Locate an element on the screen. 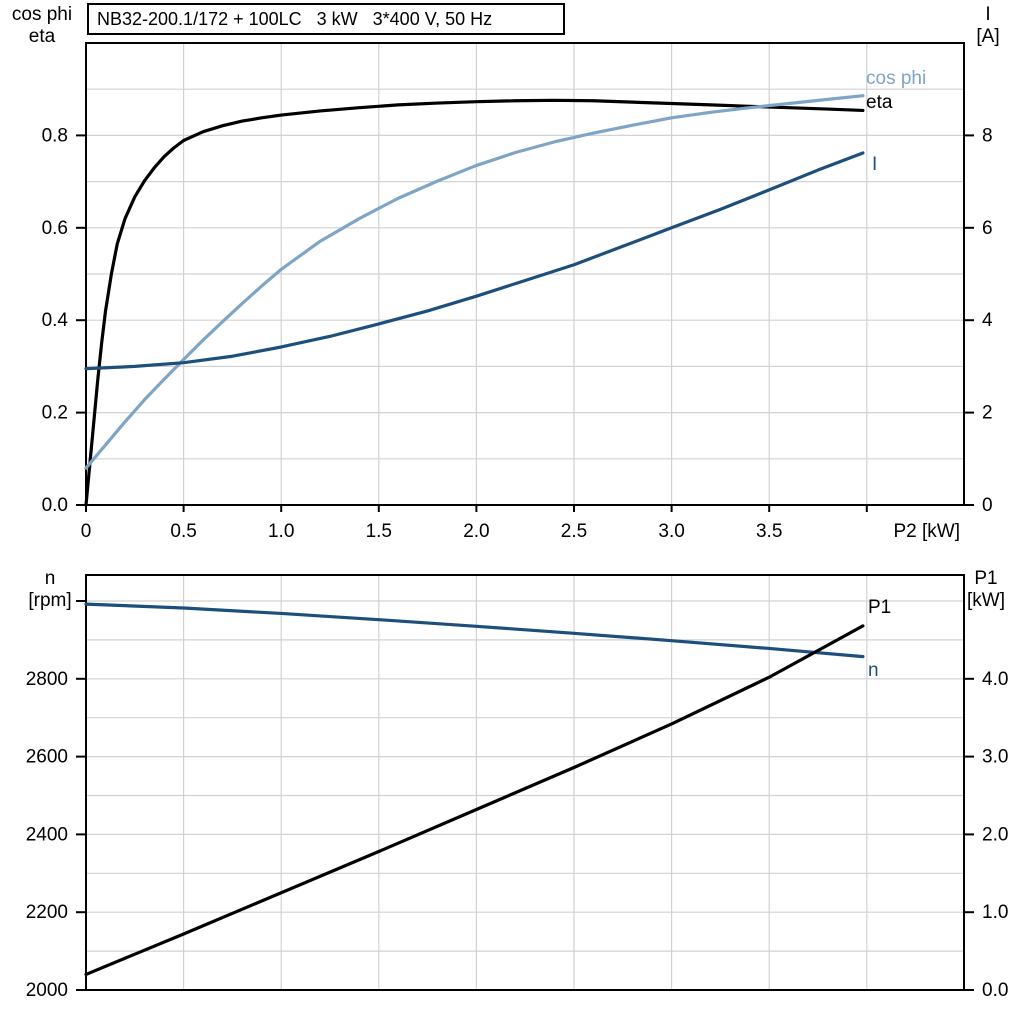 This screenshot has width=1024, height=1024. P1-curve-label: P1 is located at coordinates (879, 607).